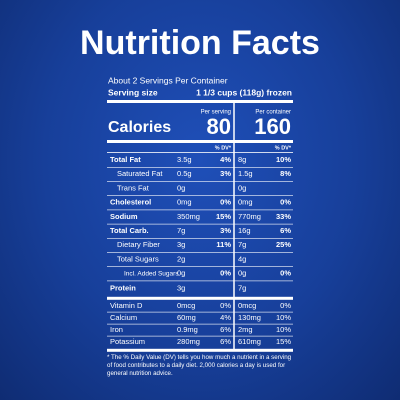 Image resolution: width=400 pixels, height=400 pixels. Describe the element at coordinates (125, 159) in the screenshot. I see `nutrient-name: Total Fat` at that location.